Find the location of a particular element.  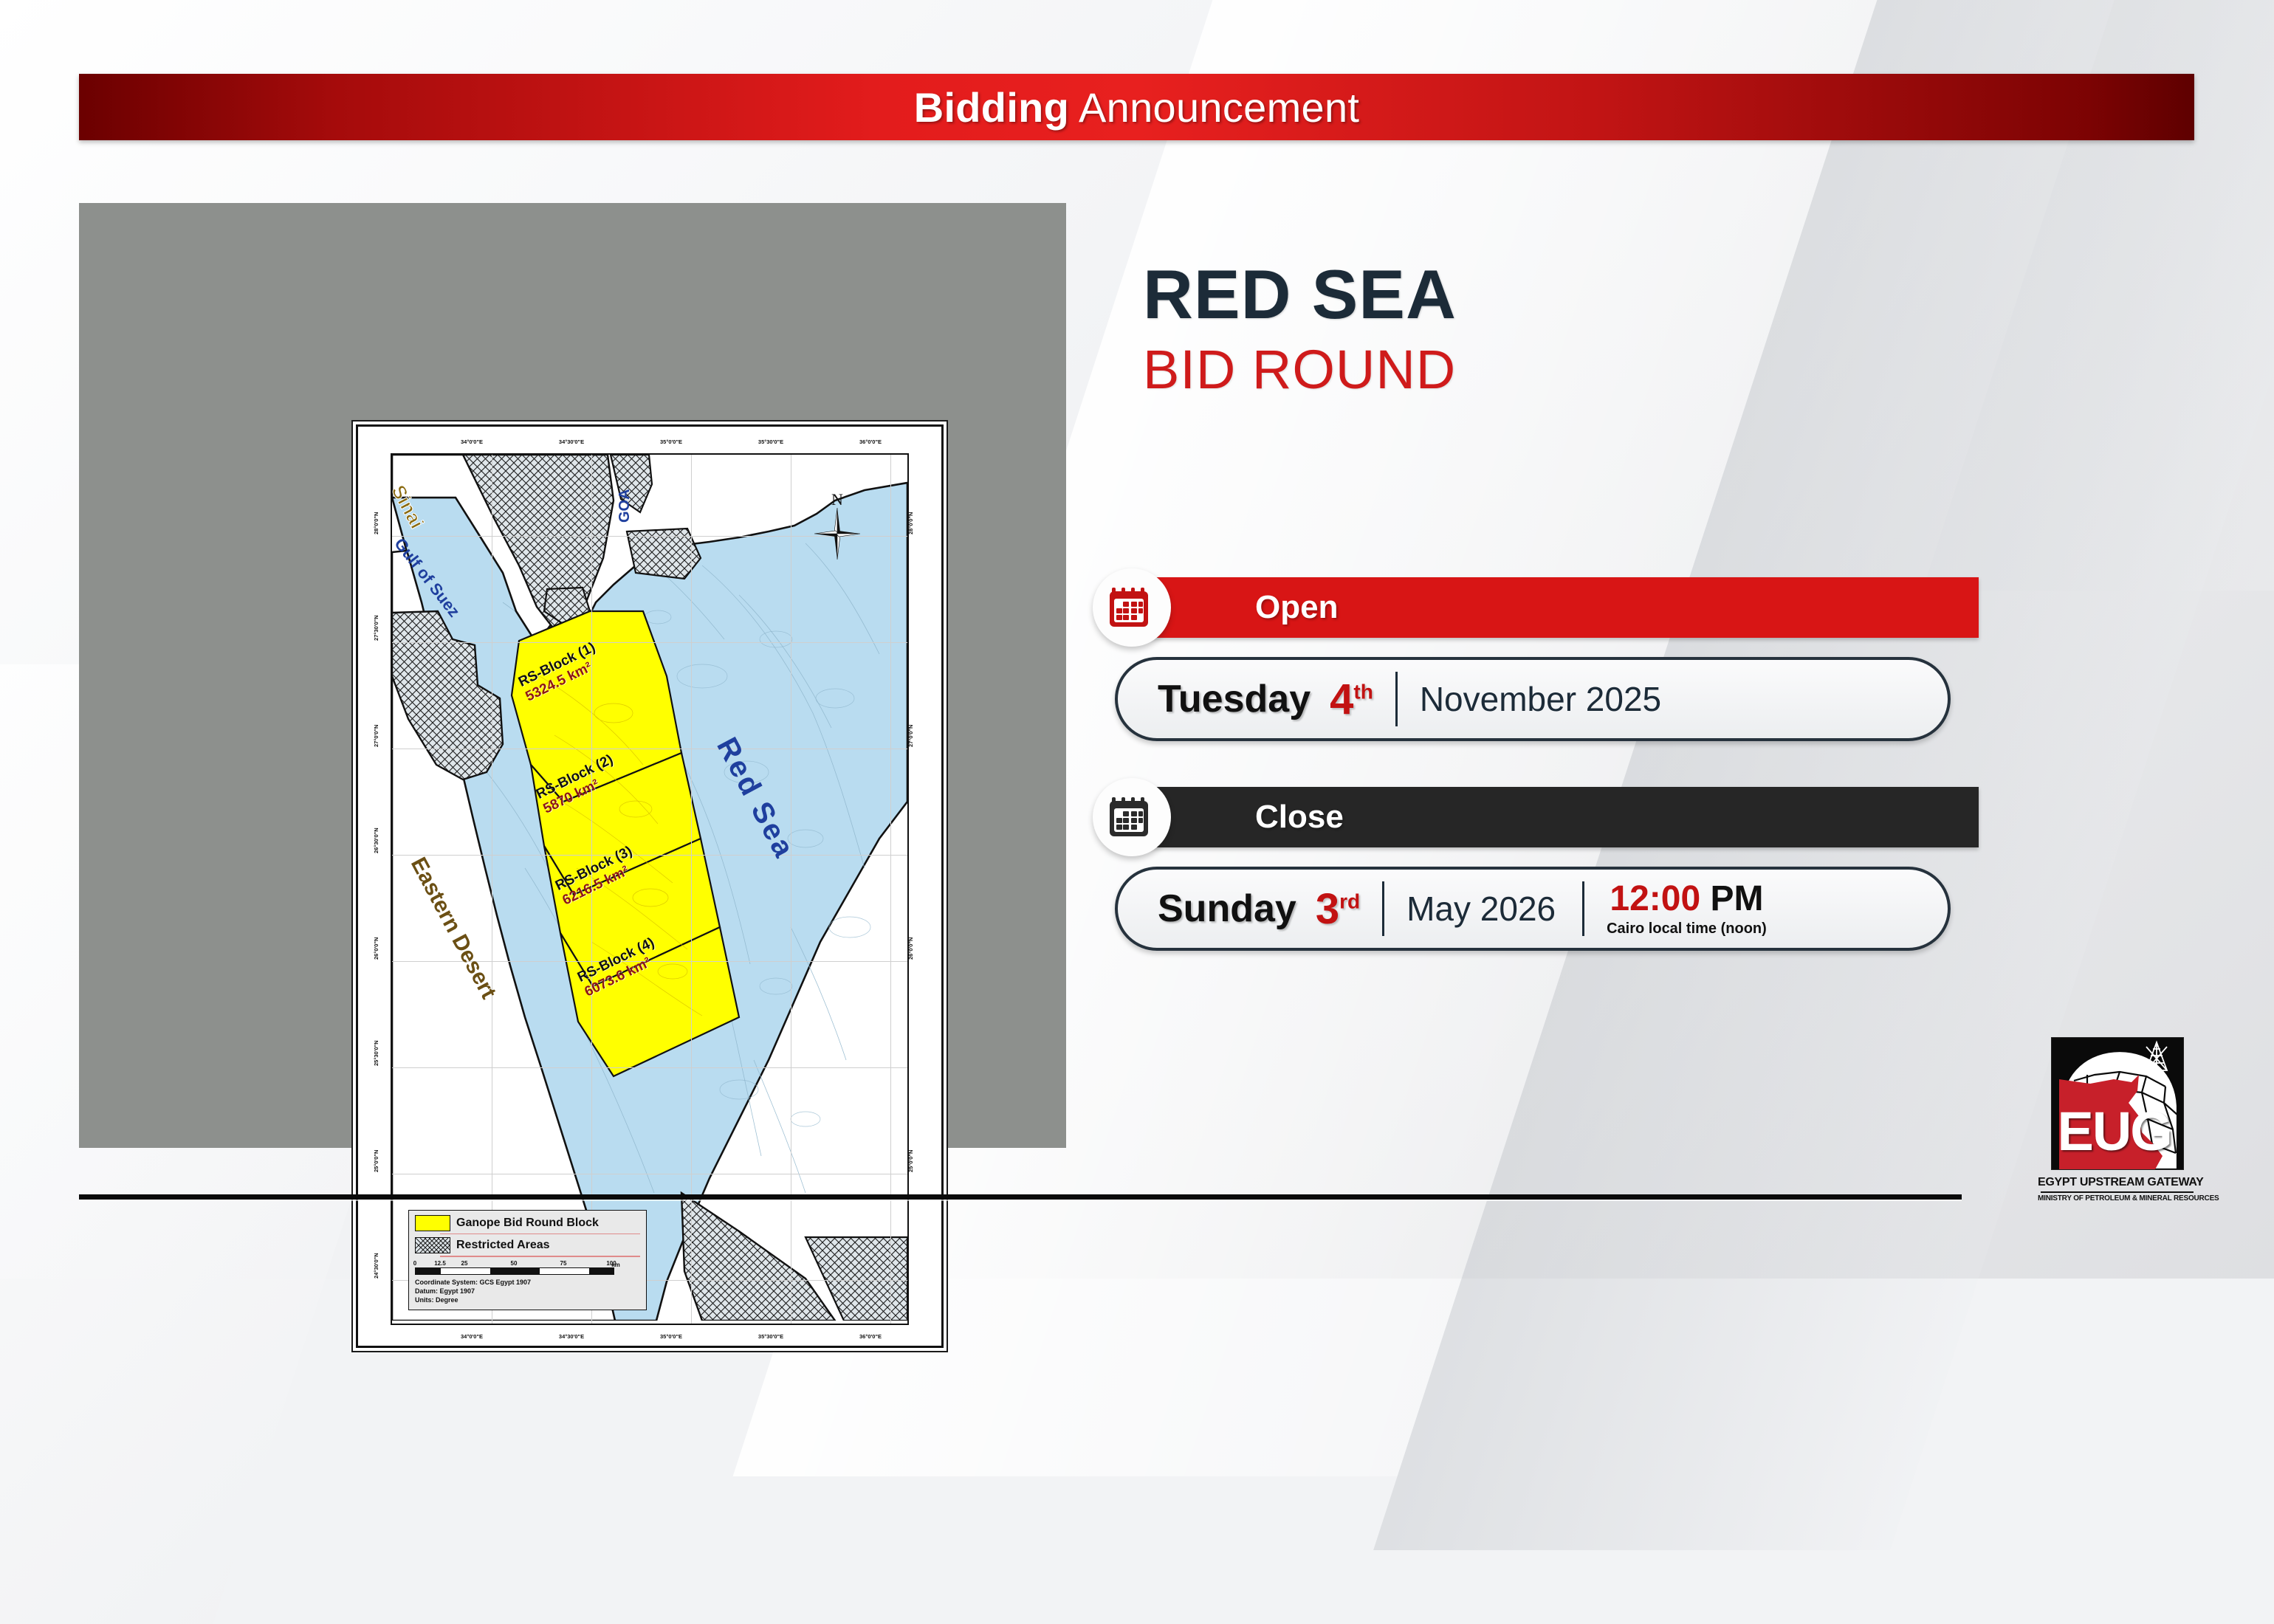

schedule-close-header: Close is located at coordinates (1536, 817).